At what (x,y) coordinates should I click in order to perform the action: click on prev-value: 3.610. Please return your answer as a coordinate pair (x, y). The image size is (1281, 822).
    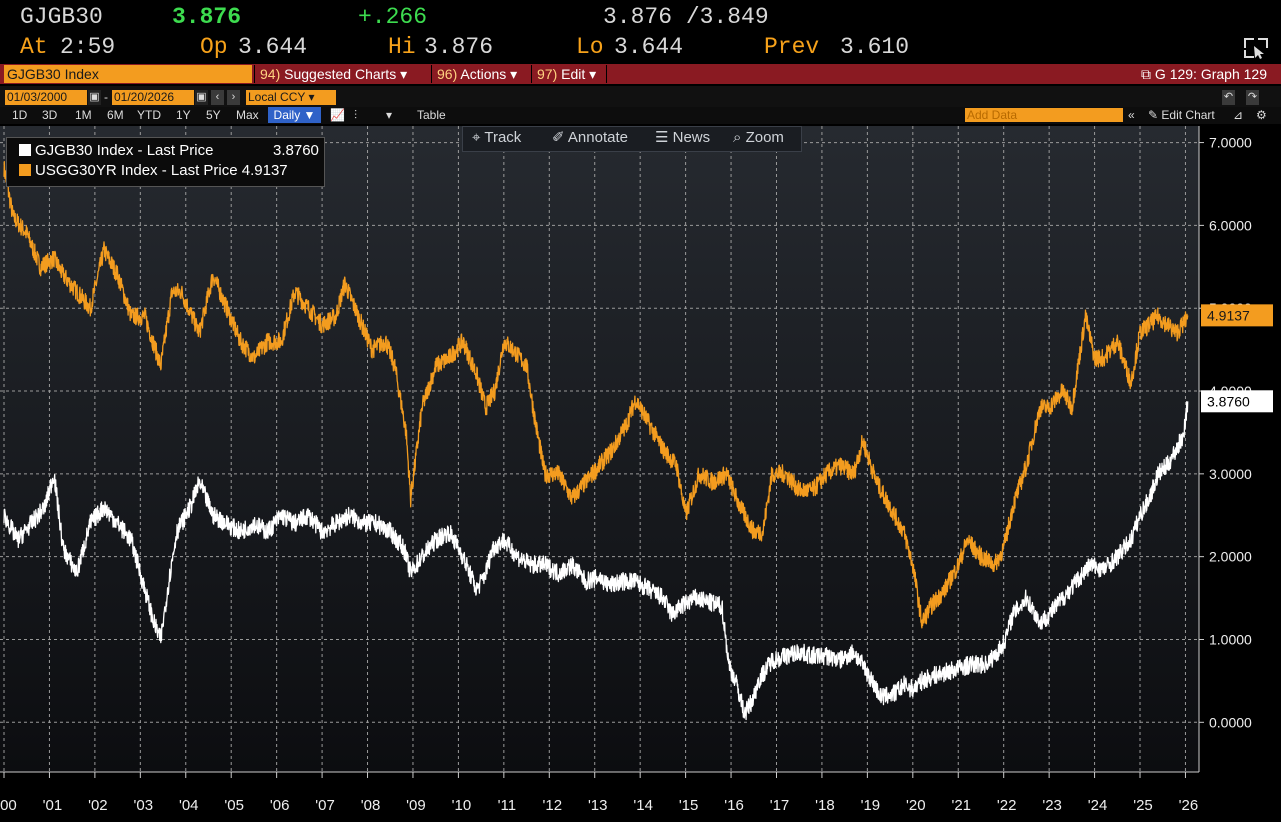
    Looking at the image, I should click on (875, 47).